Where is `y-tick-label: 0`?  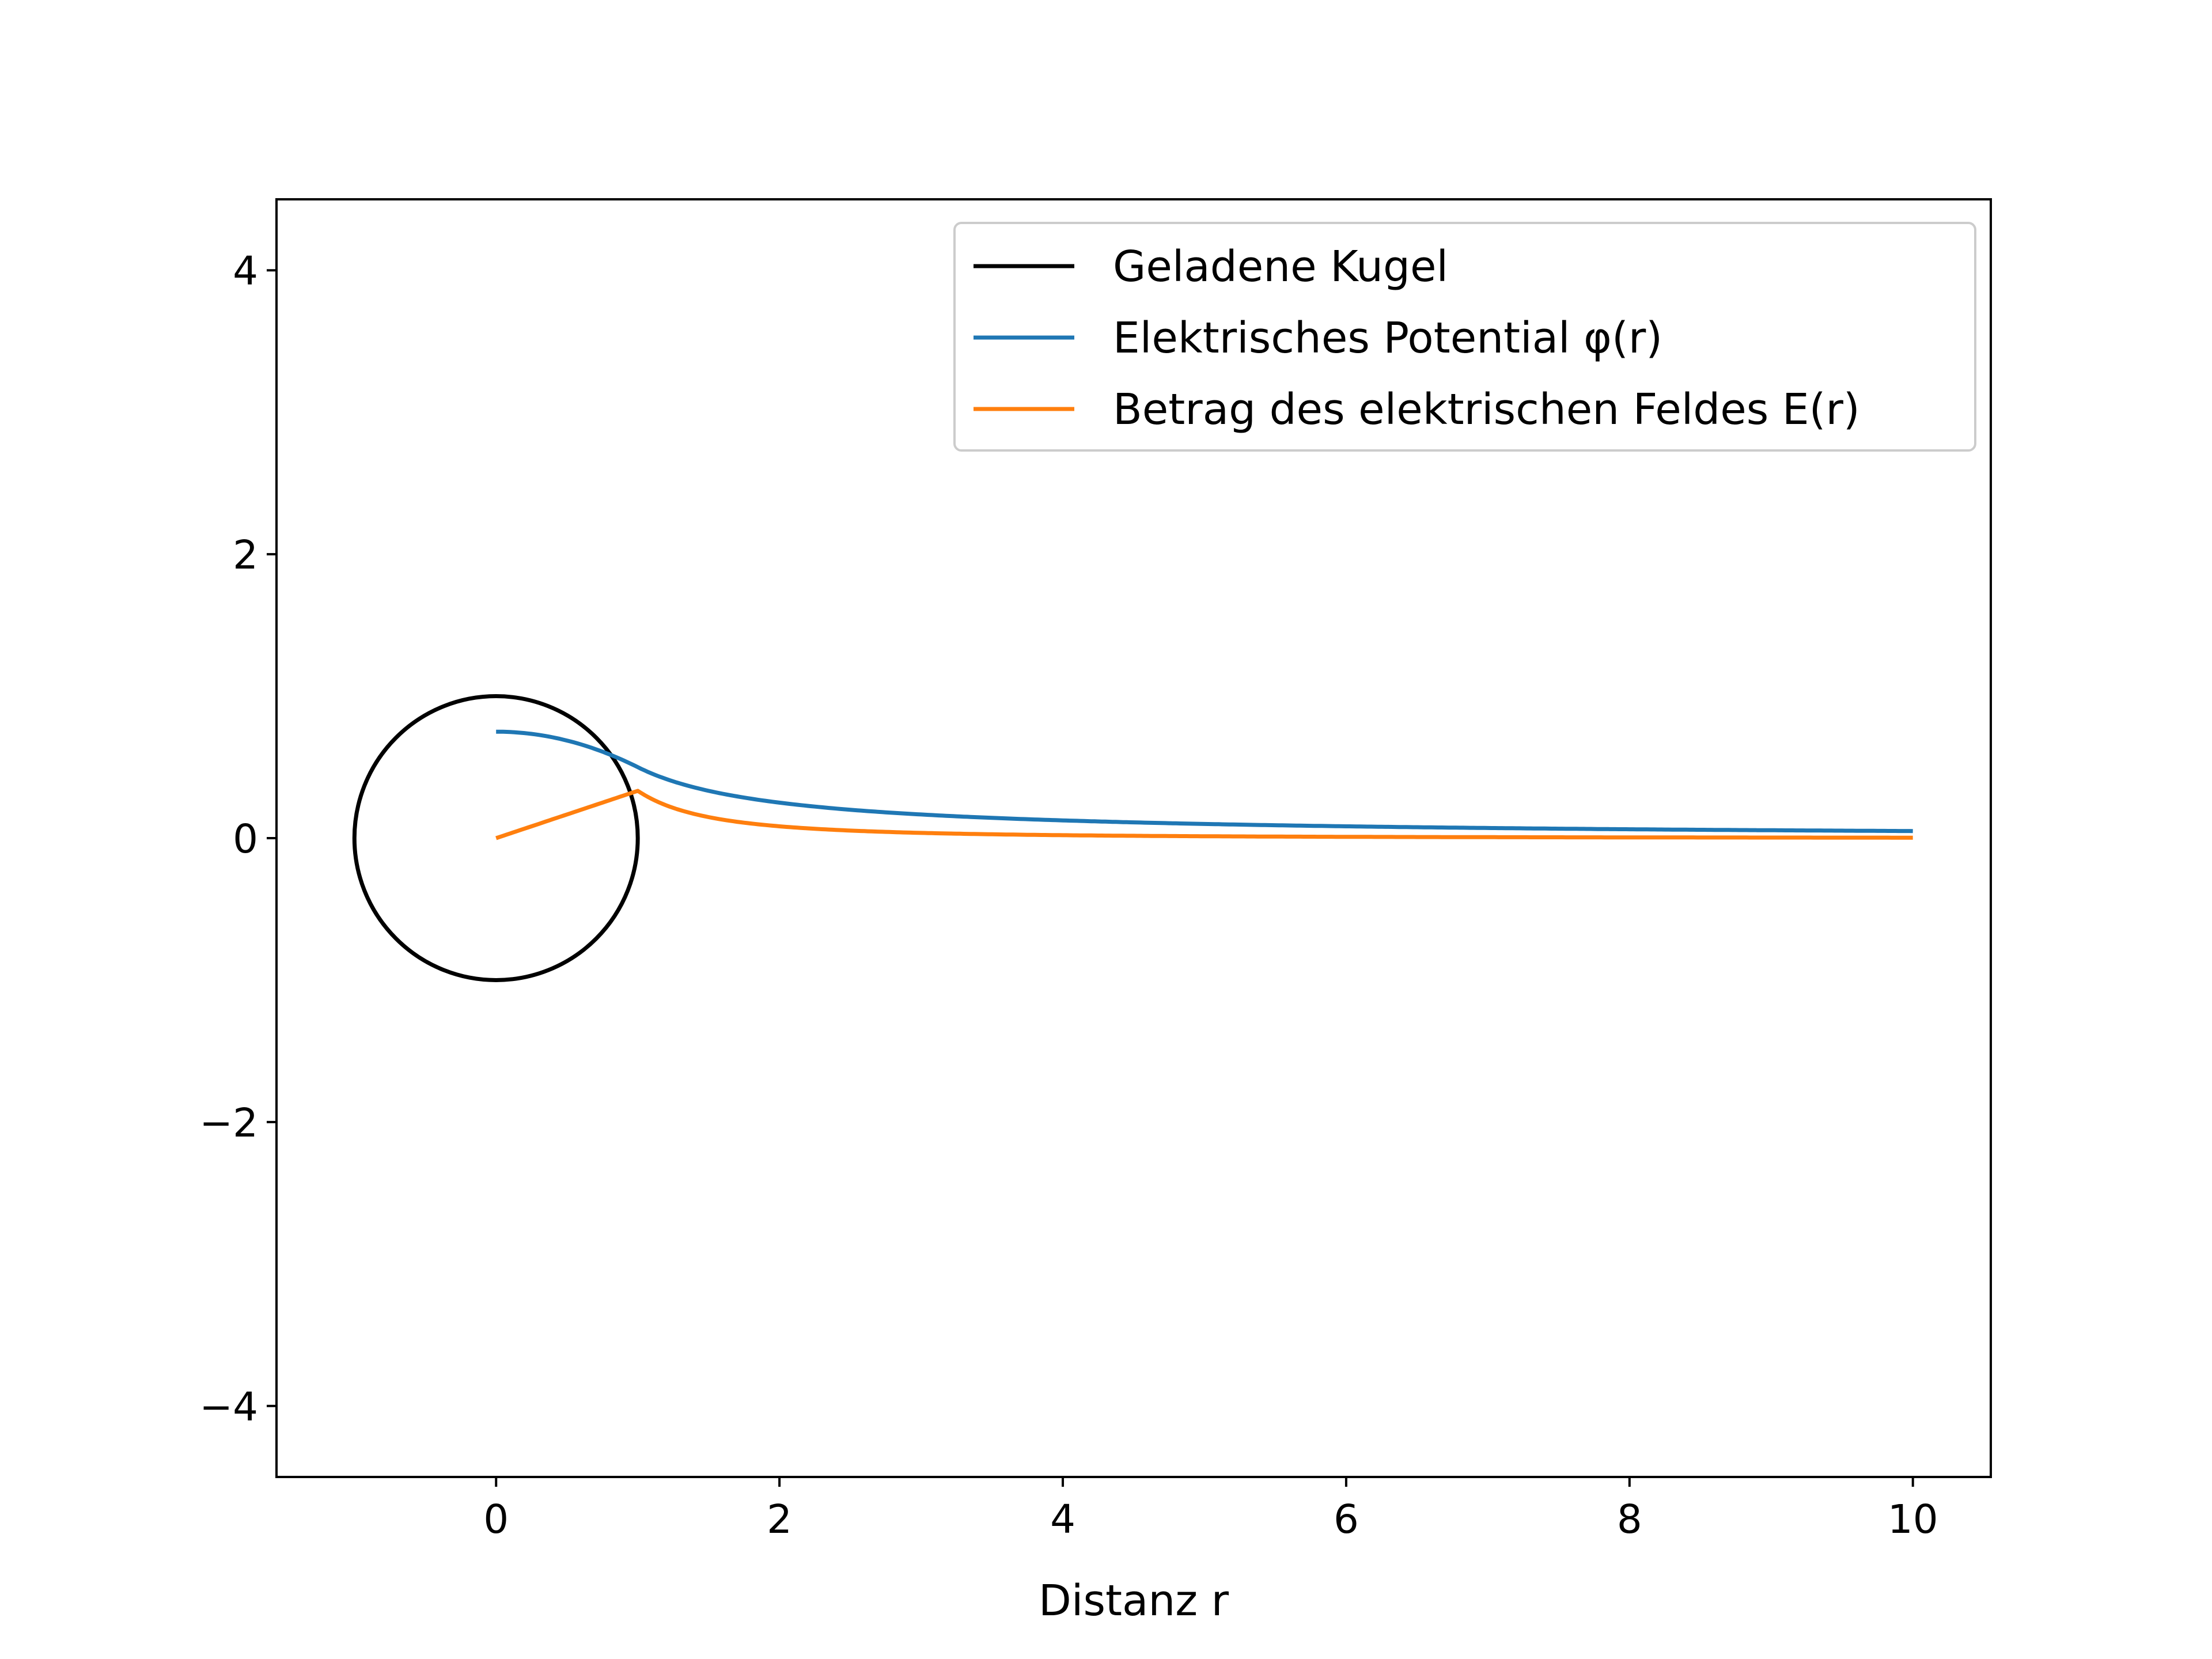
y-tick-label: 0 is located at coordinates (245, 839).